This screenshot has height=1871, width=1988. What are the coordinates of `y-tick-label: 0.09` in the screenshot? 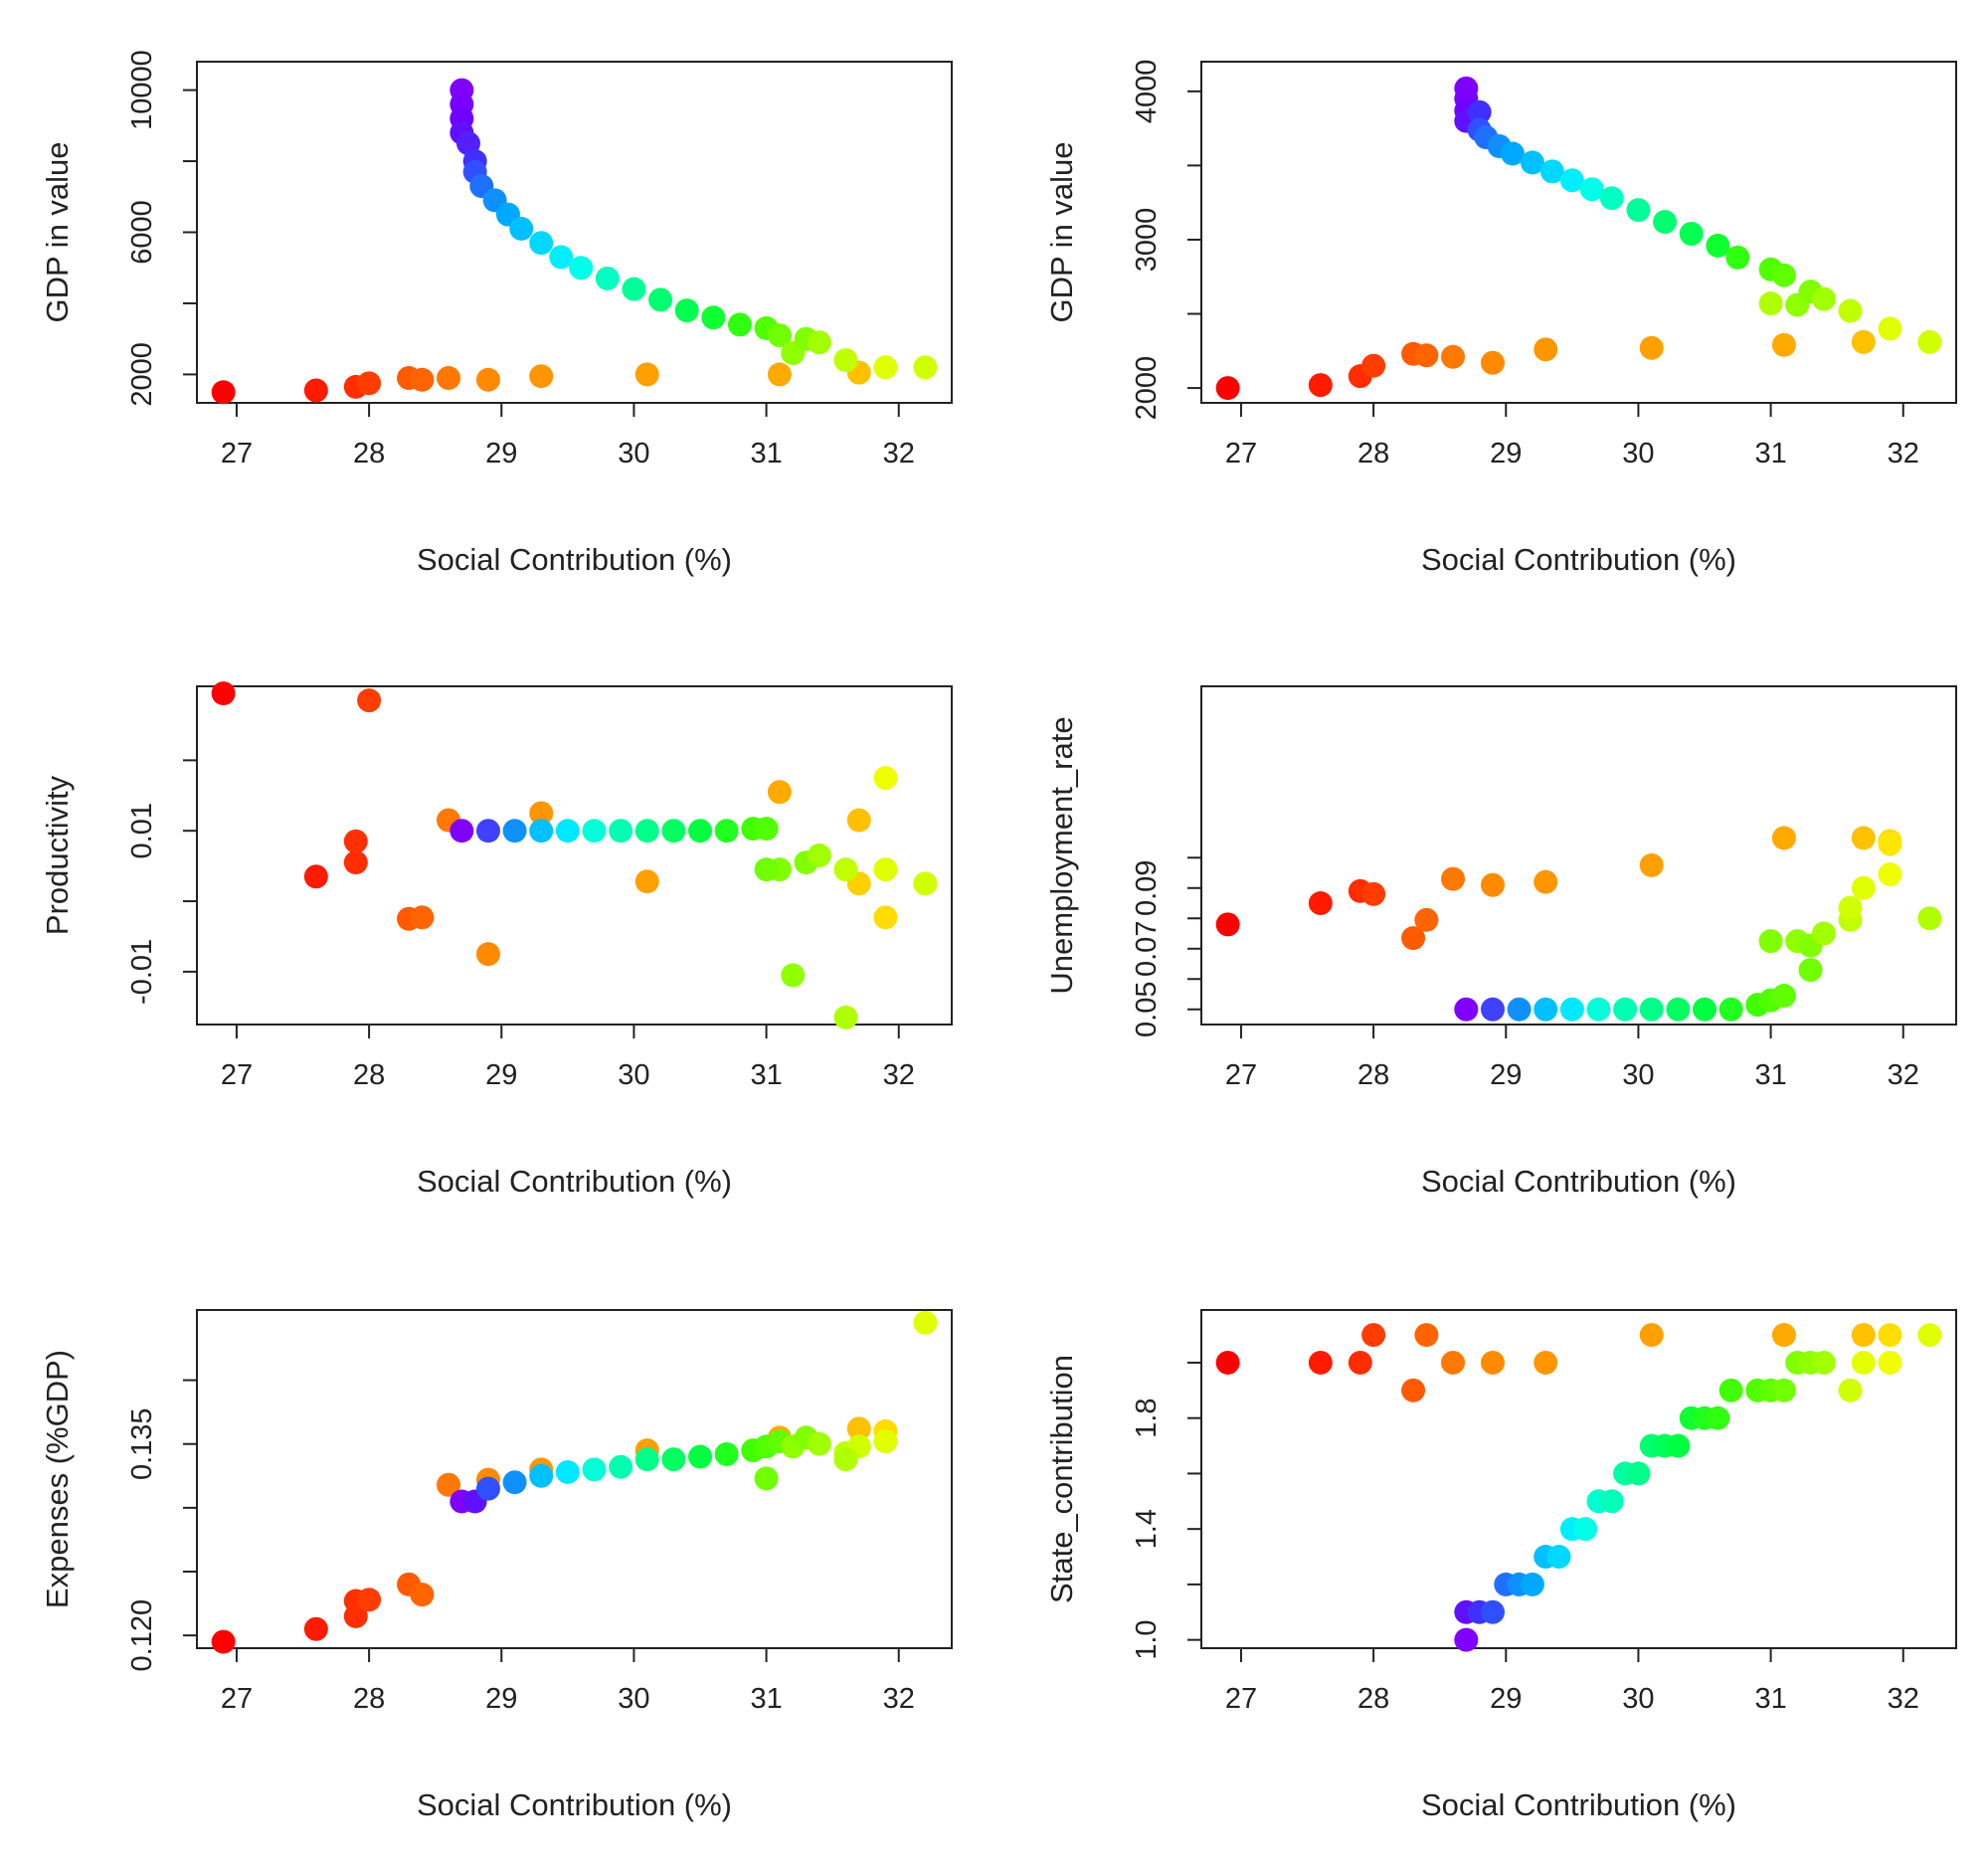 It's located at (1147, 888).